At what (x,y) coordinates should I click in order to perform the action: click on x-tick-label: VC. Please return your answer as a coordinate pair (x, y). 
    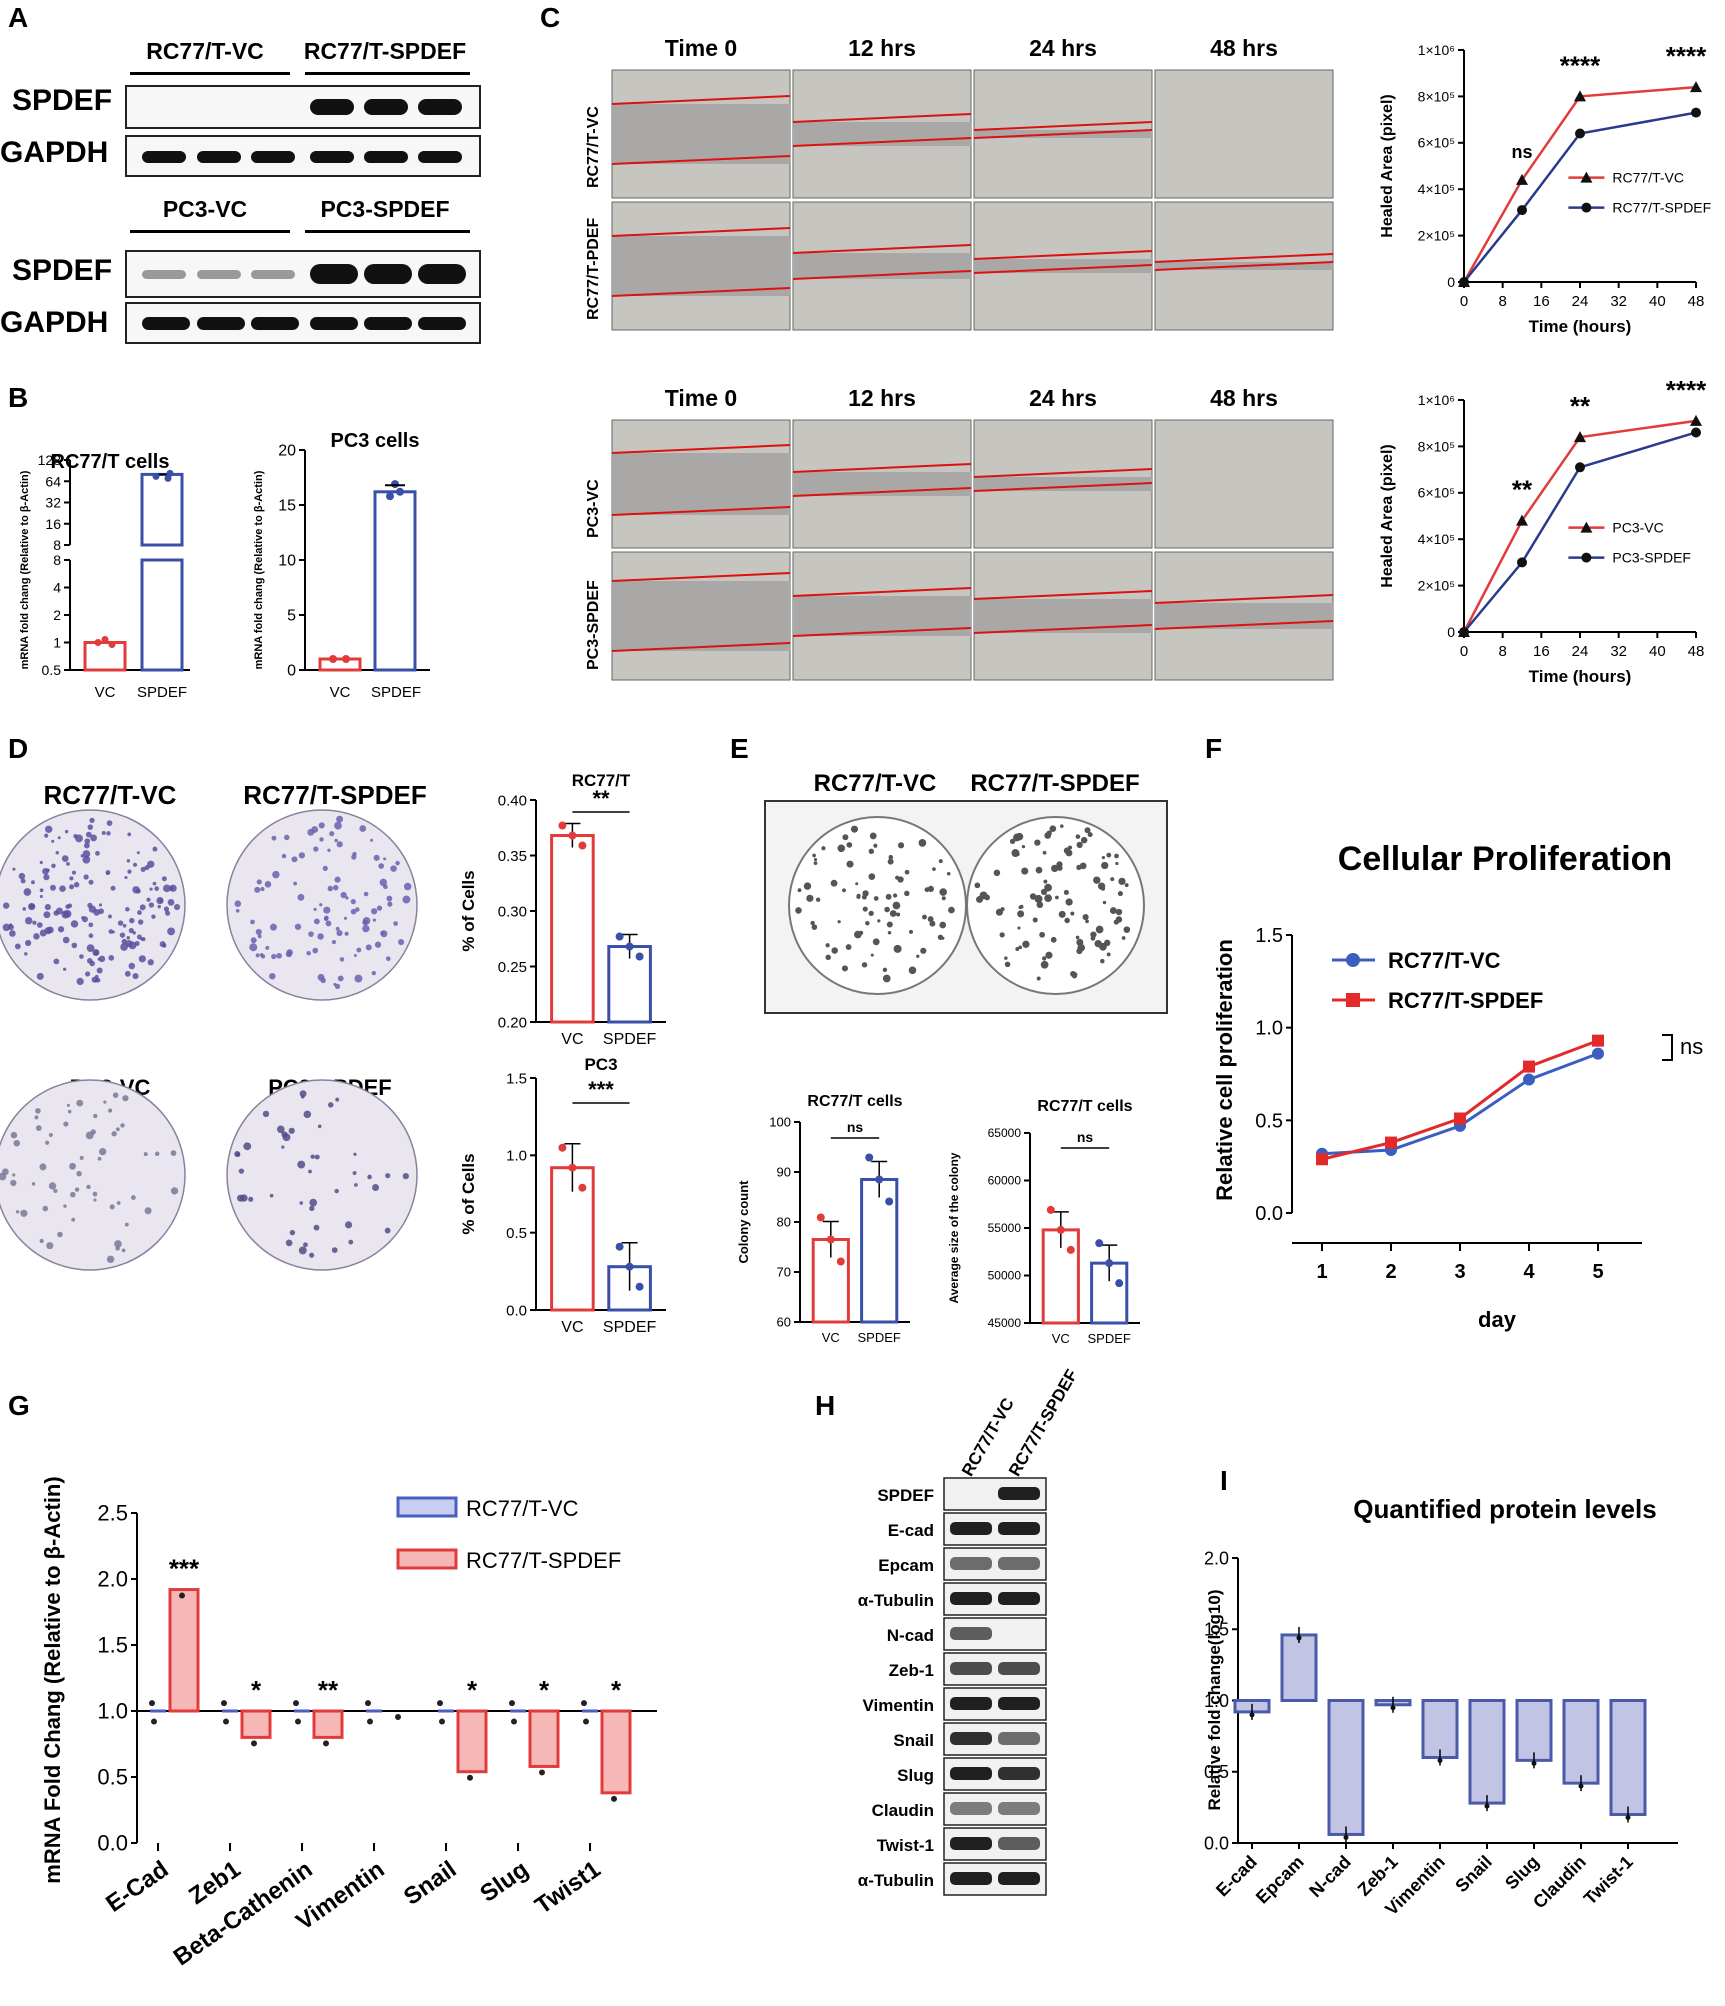
    Looking at the image, I should click on (572, 1039).